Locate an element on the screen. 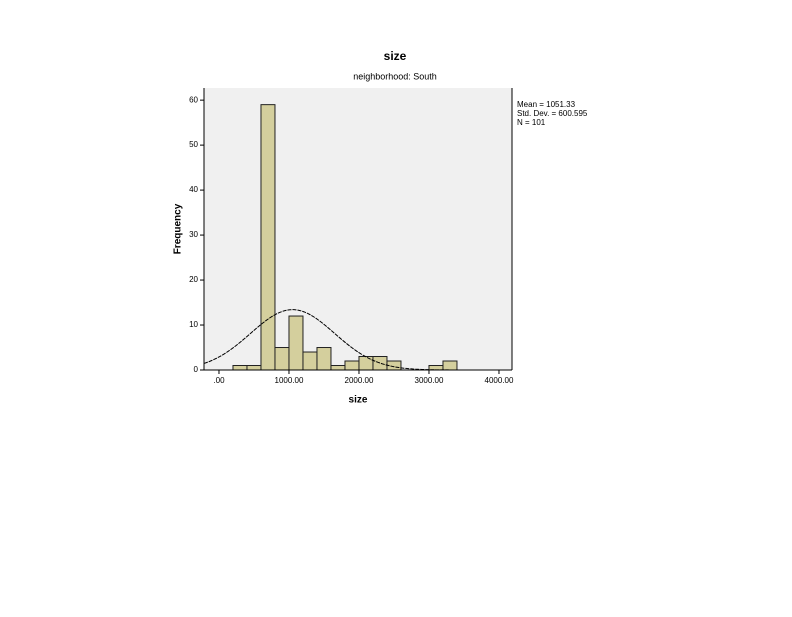 This screenshot has width=792, height=617. y-tick-label: 50 is located at coordinates (193, 144).